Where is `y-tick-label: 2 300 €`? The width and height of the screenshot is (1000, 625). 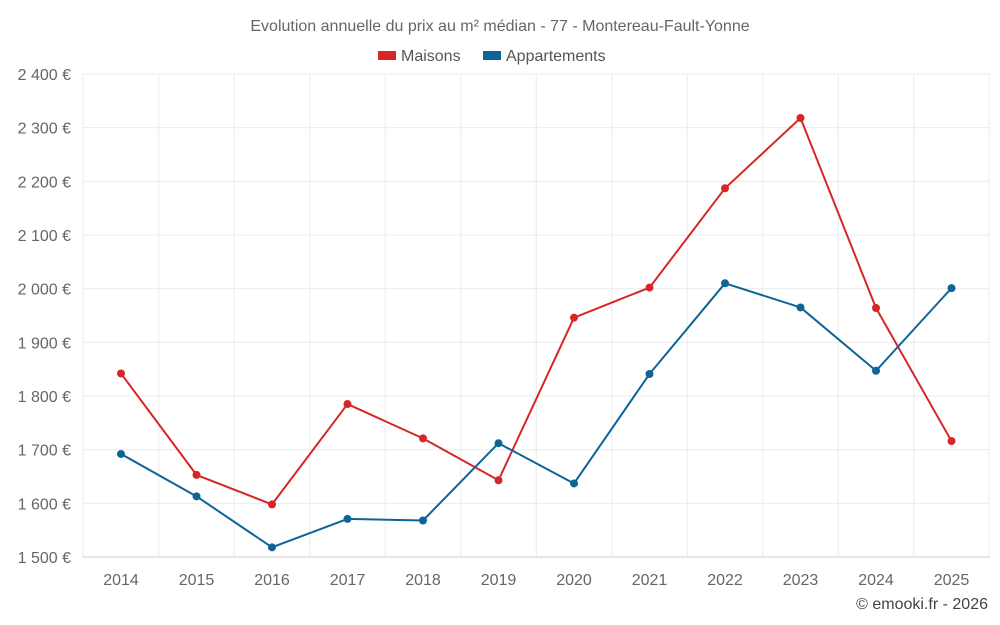
y-tick-label: 2 300 € is located at coordinates (44, 129).